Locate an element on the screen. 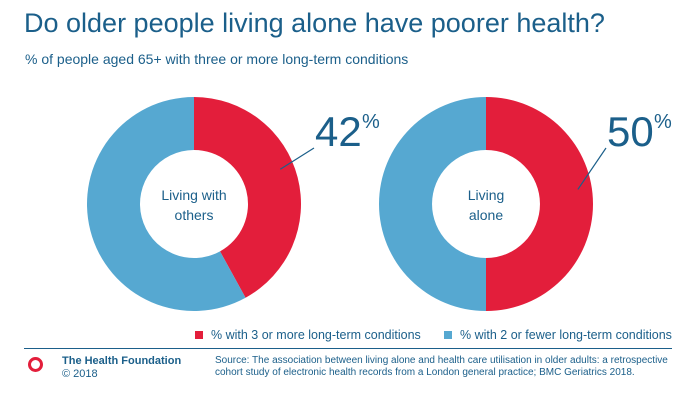 This screenshot has width=696, height=403. donut-center-label: Living with is located at coordinates (193, 195).